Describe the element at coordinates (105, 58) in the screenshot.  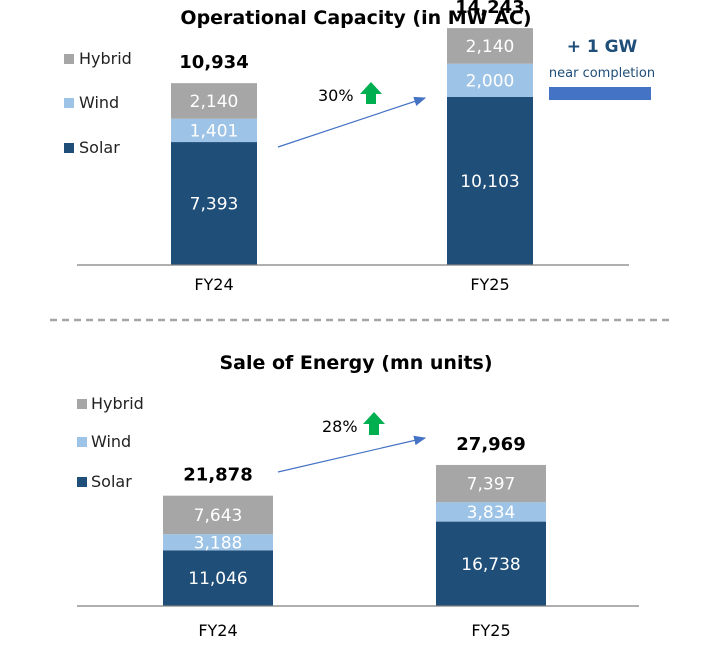
I see `chart1-legend-hybrid: Hybrid` at that location.